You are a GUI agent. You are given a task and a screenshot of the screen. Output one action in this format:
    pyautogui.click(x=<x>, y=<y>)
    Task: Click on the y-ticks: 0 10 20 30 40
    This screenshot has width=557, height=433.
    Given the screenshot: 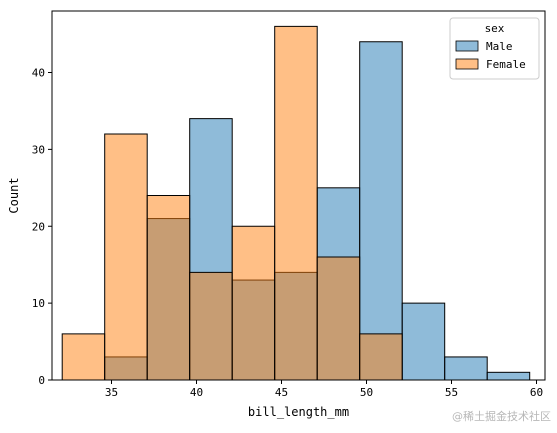 What is the action you would take?
    pyautogui.click(x=42, y=227)
    